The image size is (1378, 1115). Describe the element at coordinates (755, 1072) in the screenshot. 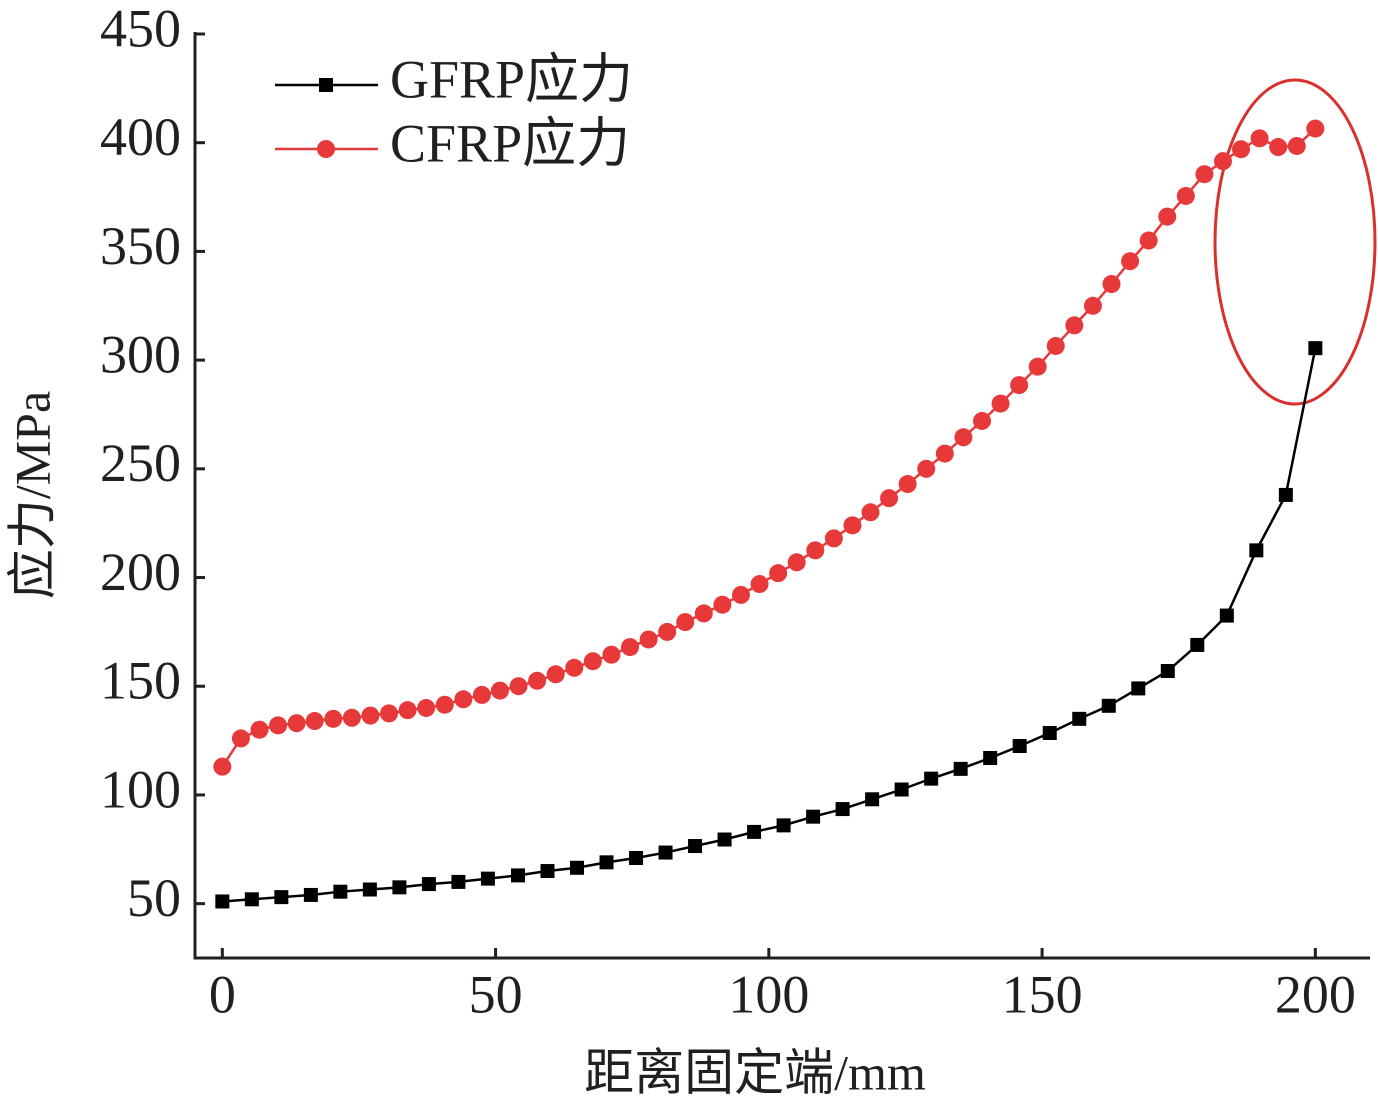

I see `x-axis-label: 距离固定端/mm` at that location.